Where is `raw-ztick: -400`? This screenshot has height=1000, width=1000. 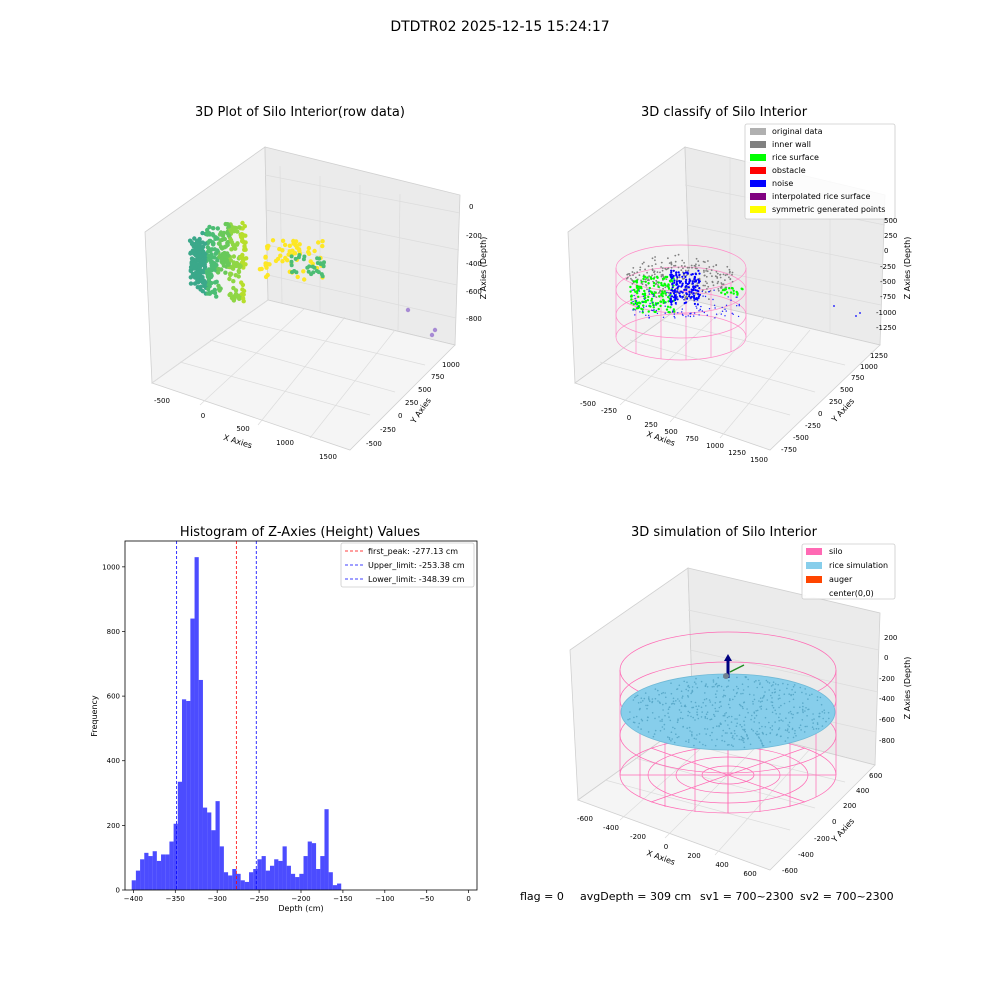
raw-ztick: -400 is located at coordinates (474, 264).